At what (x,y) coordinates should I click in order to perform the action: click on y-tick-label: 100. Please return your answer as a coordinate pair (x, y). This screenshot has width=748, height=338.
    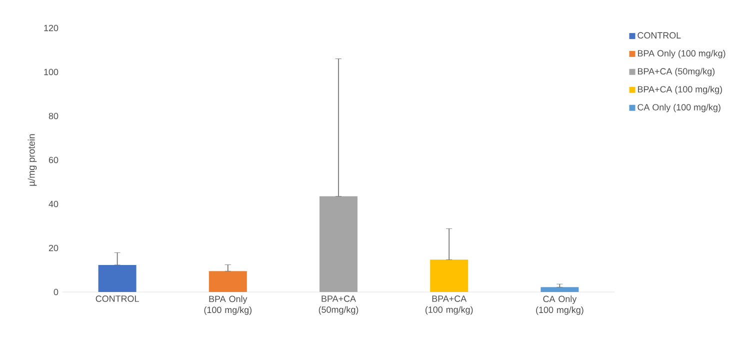
    Looking at the image, I should click on (51, 72).